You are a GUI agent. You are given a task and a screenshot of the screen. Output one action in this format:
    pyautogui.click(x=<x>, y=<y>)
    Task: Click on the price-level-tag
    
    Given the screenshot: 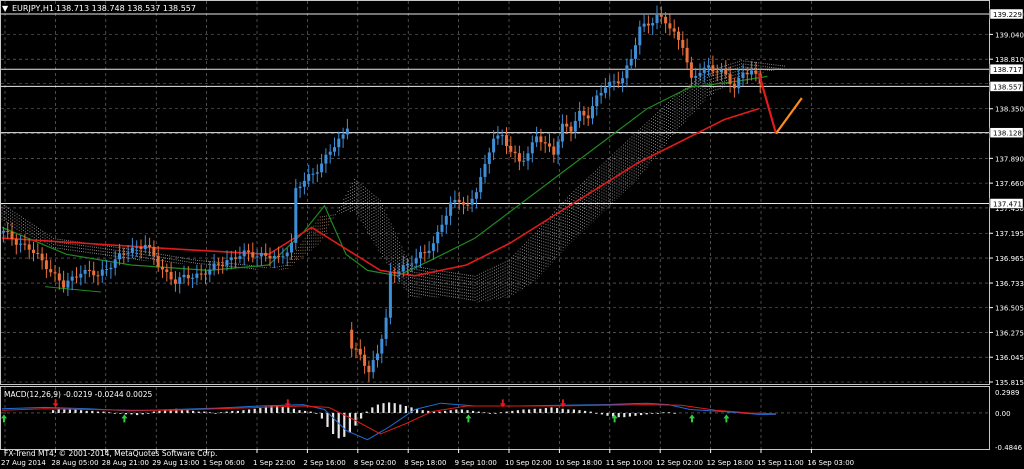 What is the action you would take?
    pyautogui.click(x=1006, y=14)
    